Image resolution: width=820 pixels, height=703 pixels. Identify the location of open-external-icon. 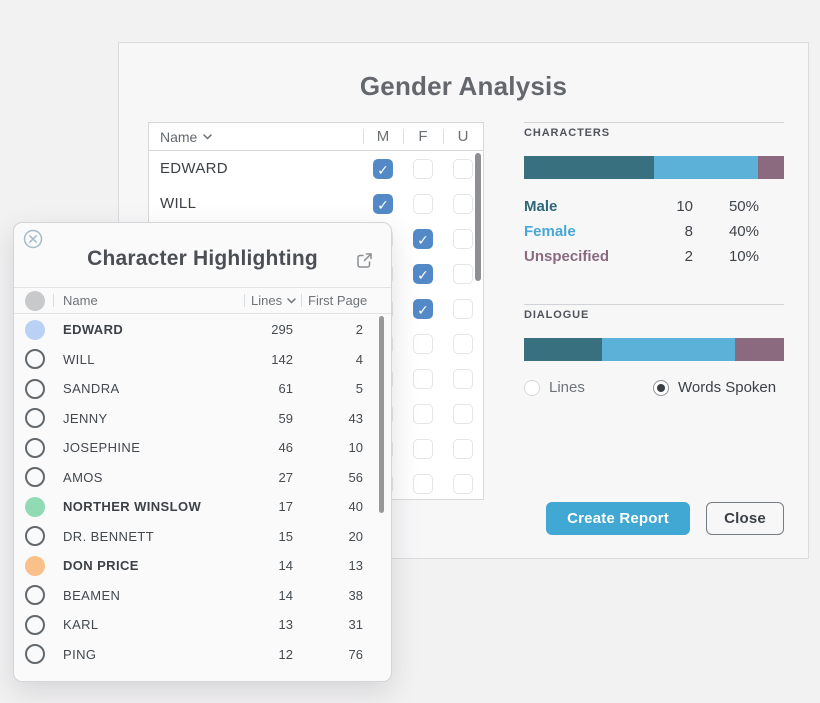
(364, 260).